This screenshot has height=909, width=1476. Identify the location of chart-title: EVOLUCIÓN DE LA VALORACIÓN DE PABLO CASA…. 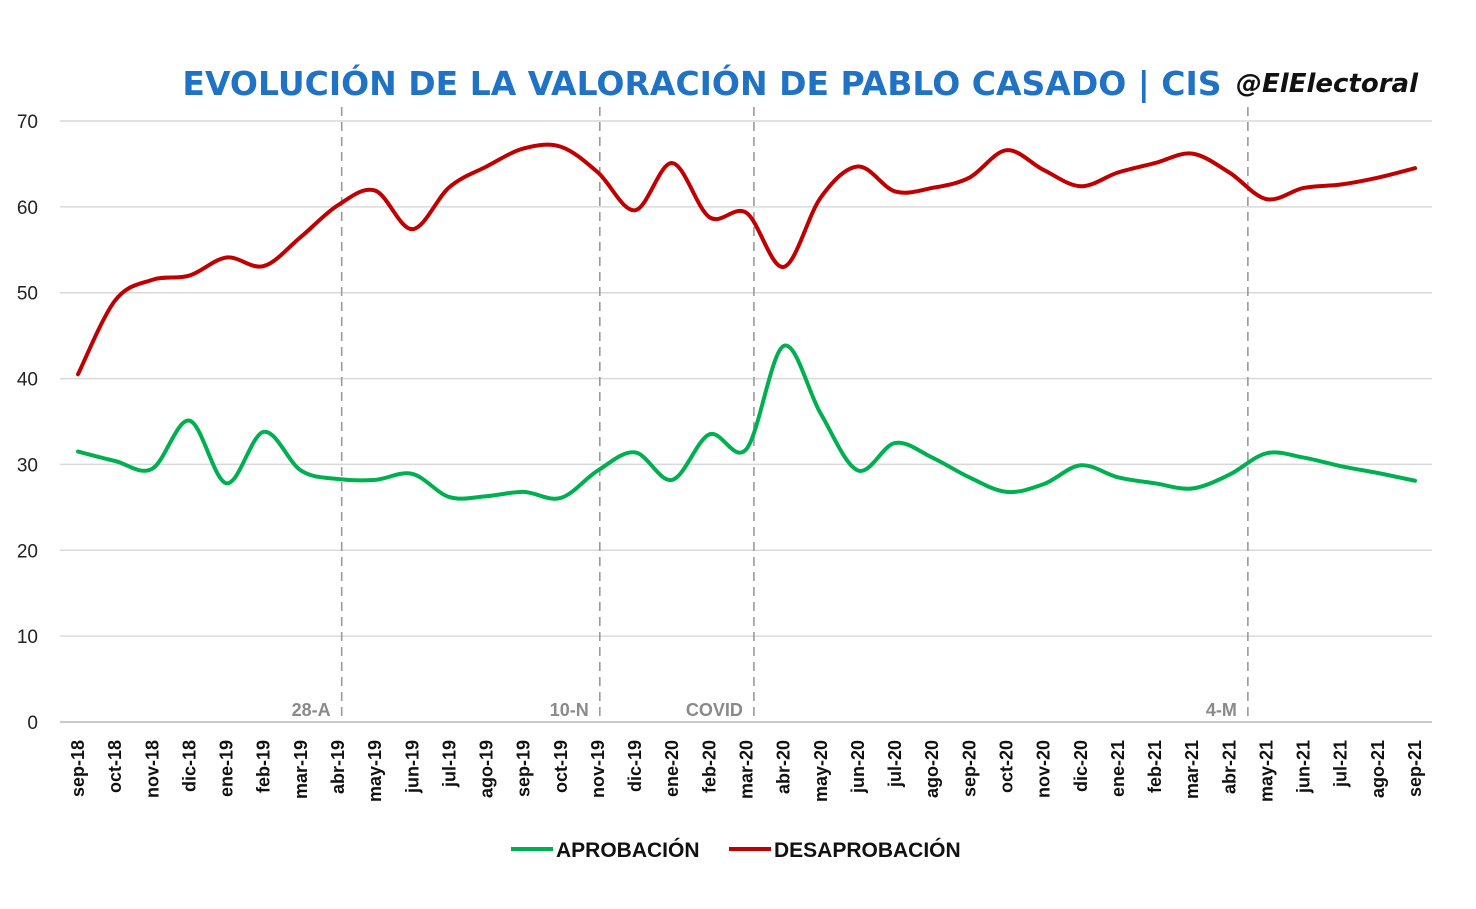
(701, 83).